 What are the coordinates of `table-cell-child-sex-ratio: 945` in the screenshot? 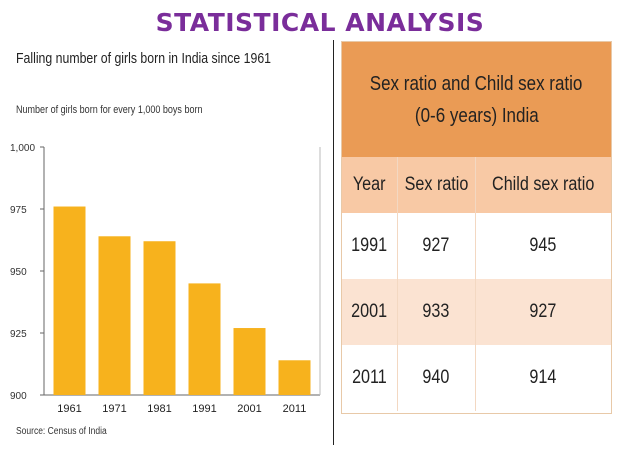 It's located at (542, 246).